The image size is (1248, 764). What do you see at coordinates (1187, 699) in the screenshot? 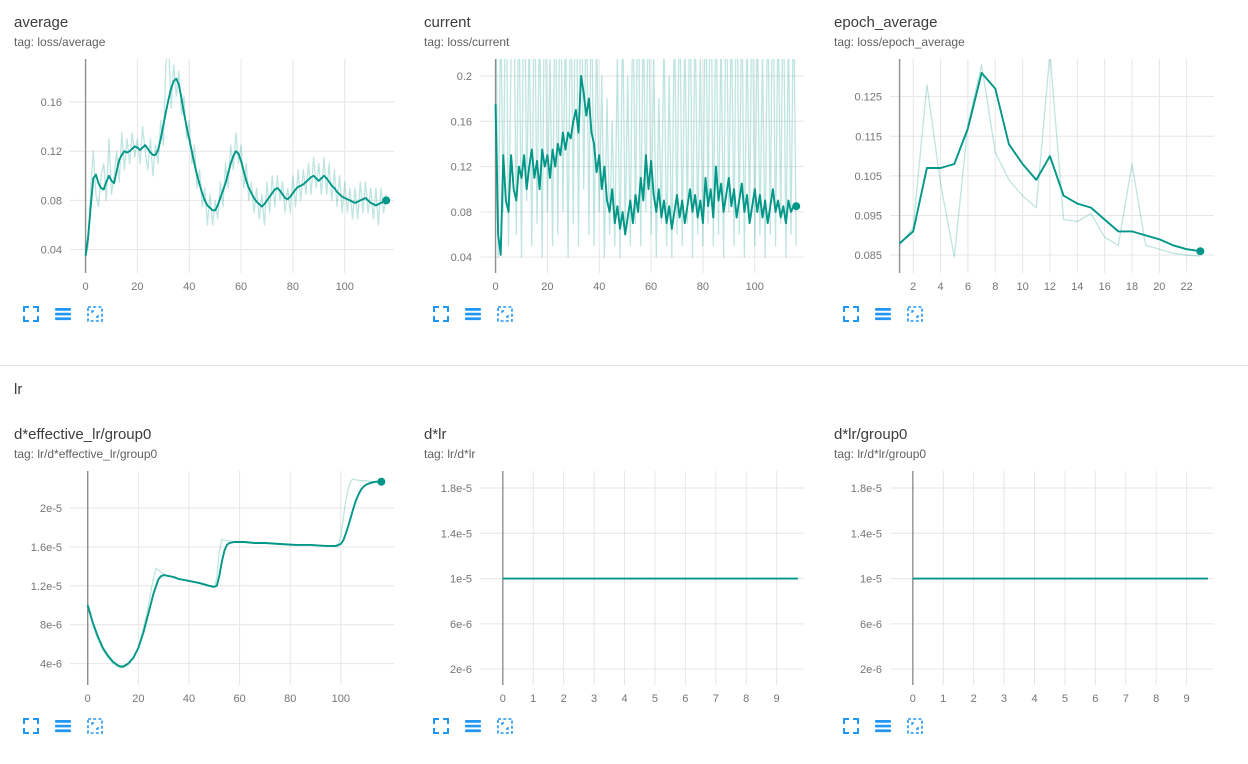
I see `svg-text: 9` at bounding box center [1187, 699].